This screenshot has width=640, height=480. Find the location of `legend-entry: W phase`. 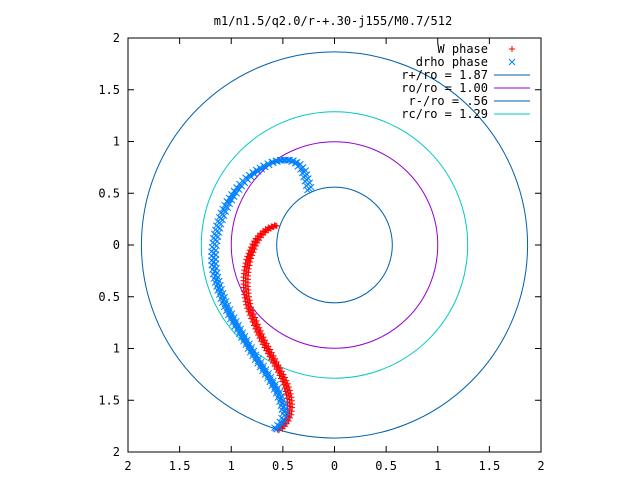

legend-entry: W phase is located at coordinates (476, 49).